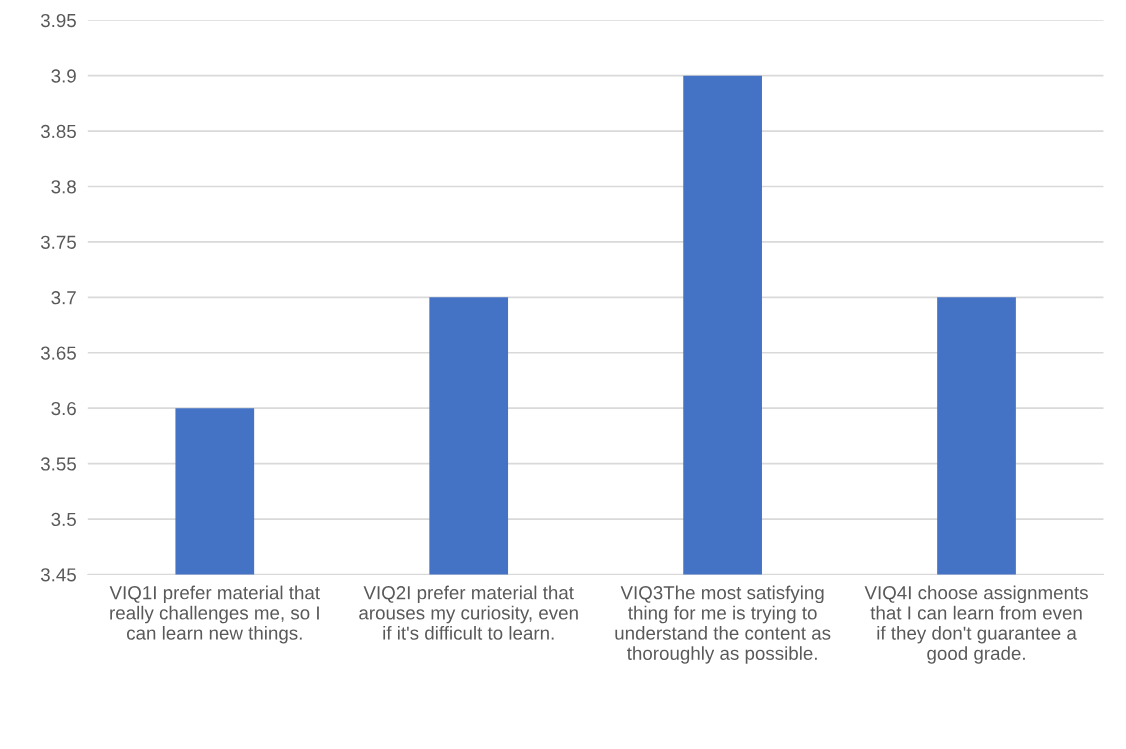 The height and width of the screenshot is (749, 1126). I want to click on x-tick-label: VIQ3The most satisfying thing for me is trying to understand the content as thoroughly as possible., so click(723, 624).